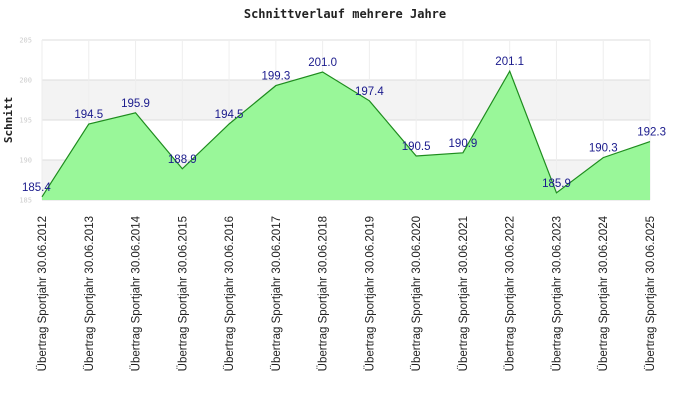 This screenshot has height=420, width=690. Describe the element at coordinates (604, 293) in the screenshot. I see `x-tick-label: Übertrag Sportjahr 30.06.2024` at that location.